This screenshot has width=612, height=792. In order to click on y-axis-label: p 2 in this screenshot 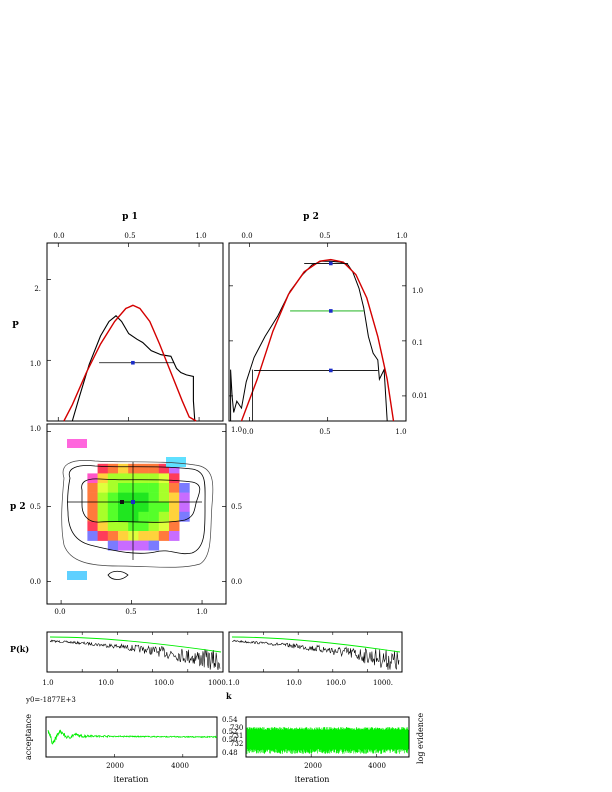, I will do `click(18, 507)`.